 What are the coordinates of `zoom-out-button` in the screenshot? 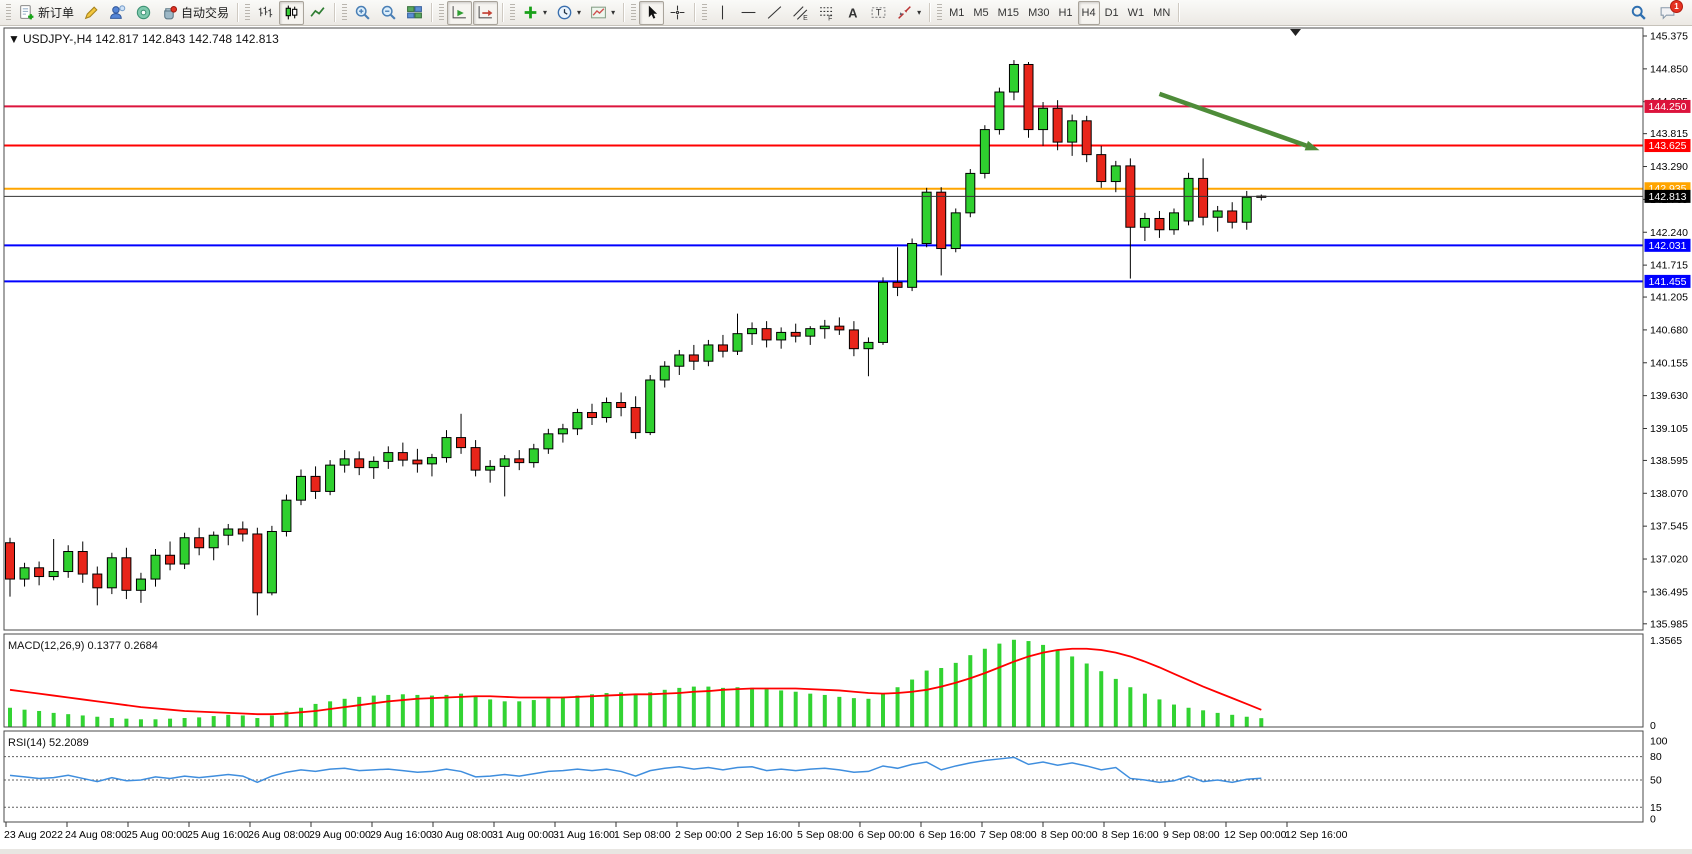 It's located at (388, 13).